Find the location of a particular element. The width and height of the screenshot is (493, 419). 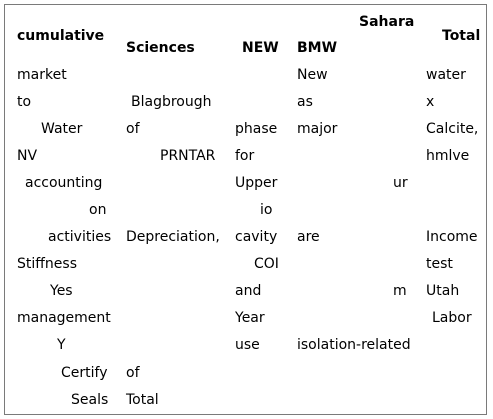

cell: major is located at coordinates (317, 129).